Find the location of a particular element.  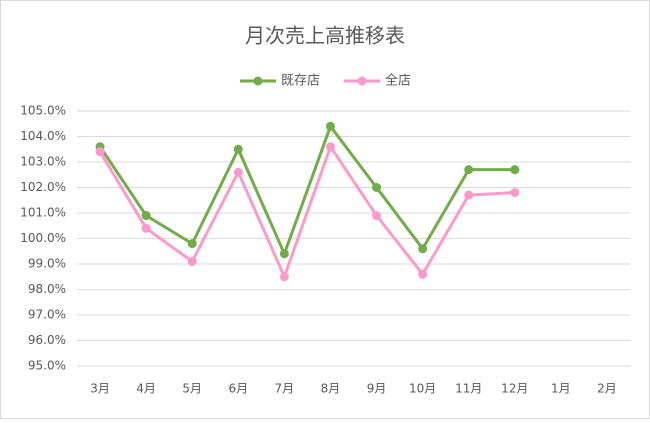

x-tick-label: 2月 is located at coordinates (607, 389).